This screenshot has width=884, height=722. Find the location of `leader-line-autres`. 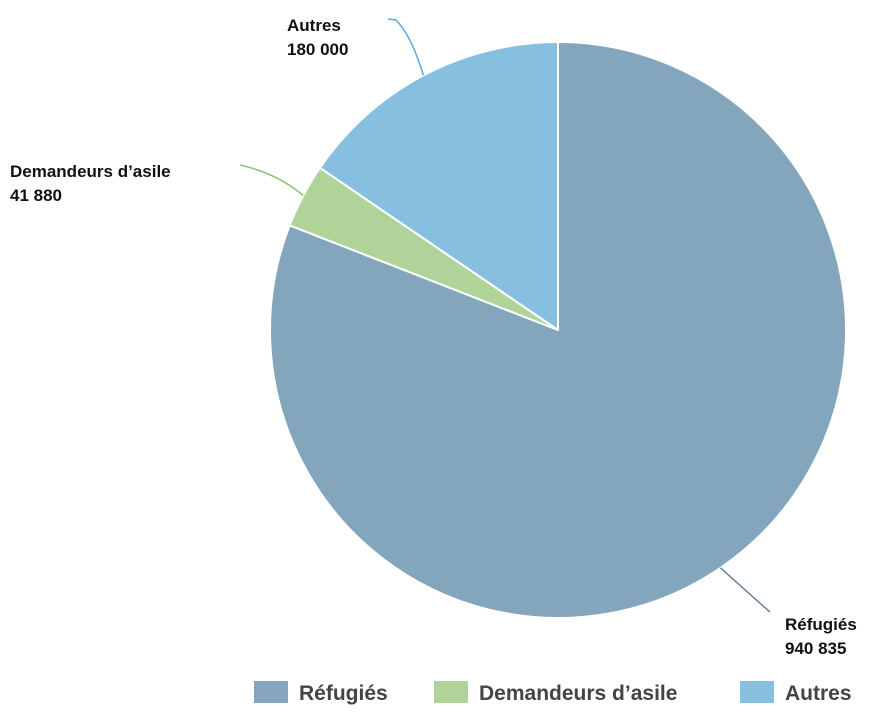

leader-line-autres is located at coordinates (406, 47).